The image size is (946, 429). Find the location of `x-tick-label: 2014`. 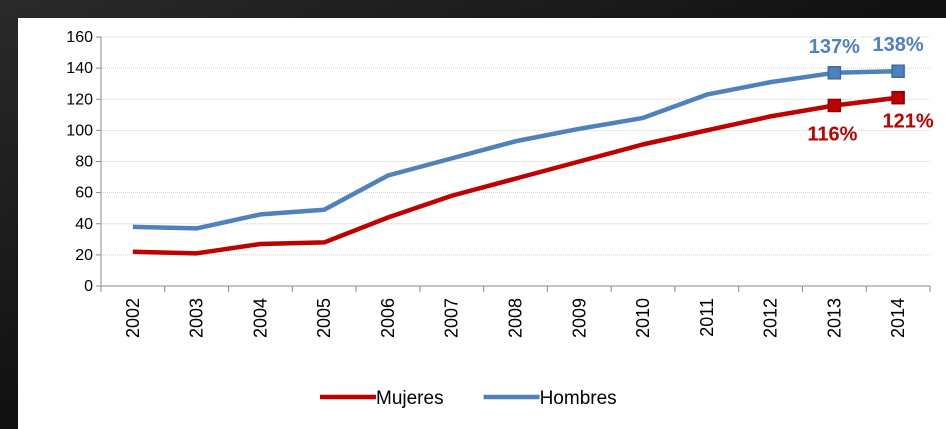

x-tick-label: 2014 is located at coordinates (898, 318).